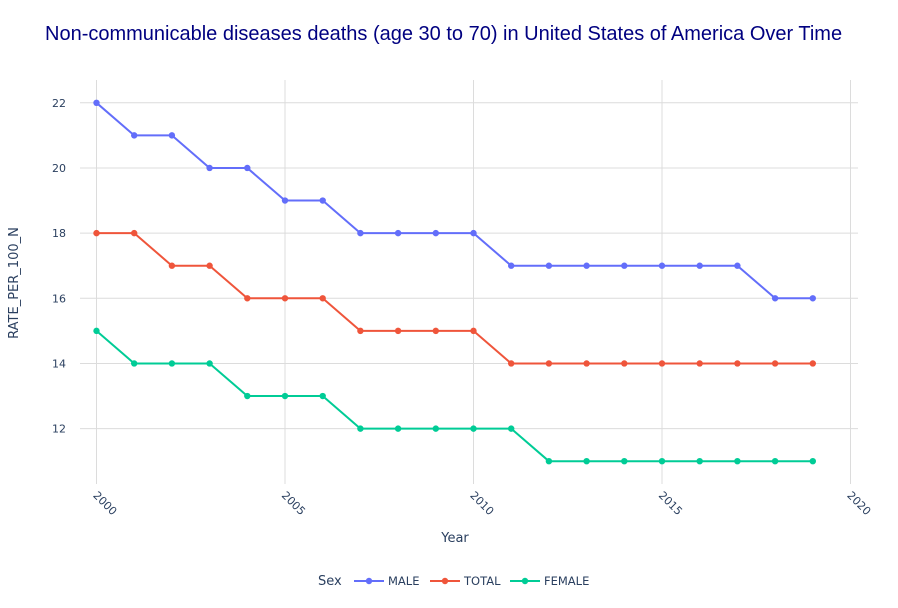  I want to click on x-tick-label: 2005, so click(293, 503).